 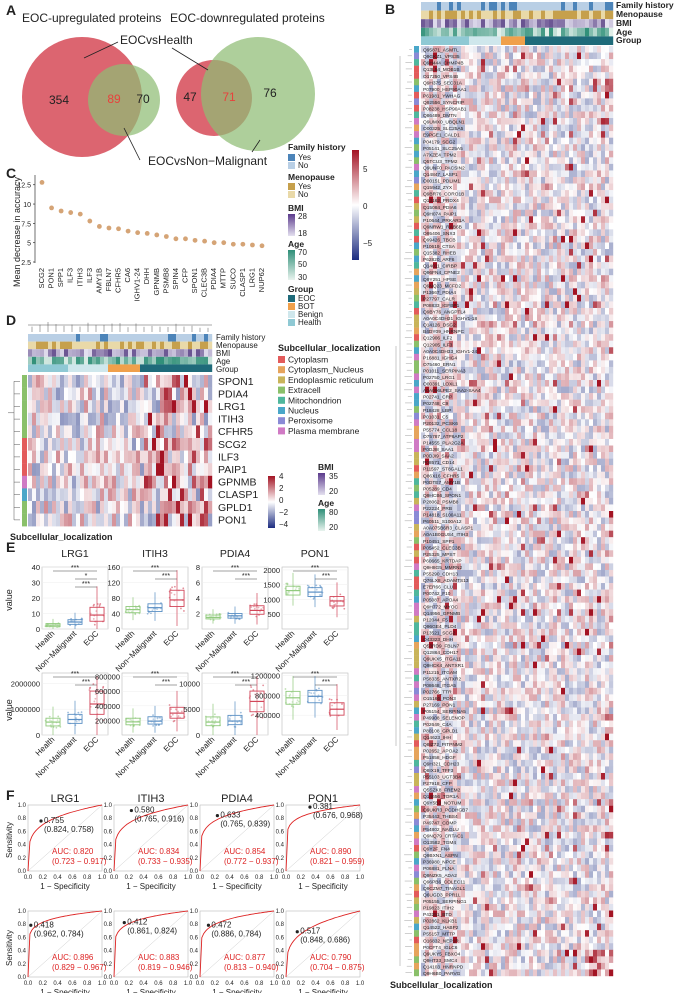 What do you see at coordinates (311, 177) in the screenshot?
I see `legend-menopause-title: Menopause` at bounding box center [311, 177].